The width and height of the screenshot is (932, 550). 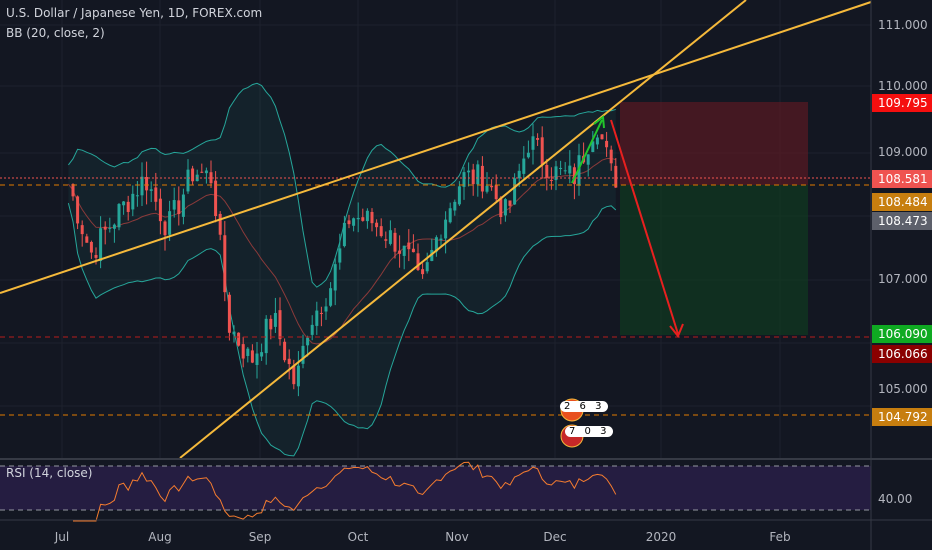 I want to click on price-label: 108.581, so click(x=902, y=179).